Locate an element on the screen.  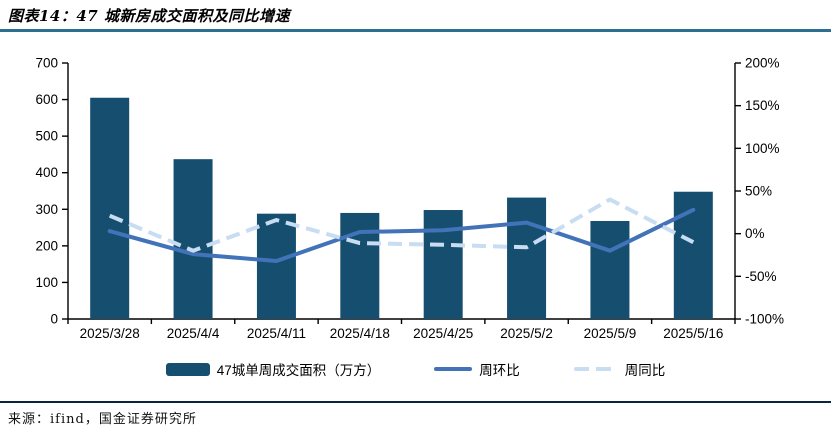
bar-2025/5/9 is located at coordinates (610, 269).